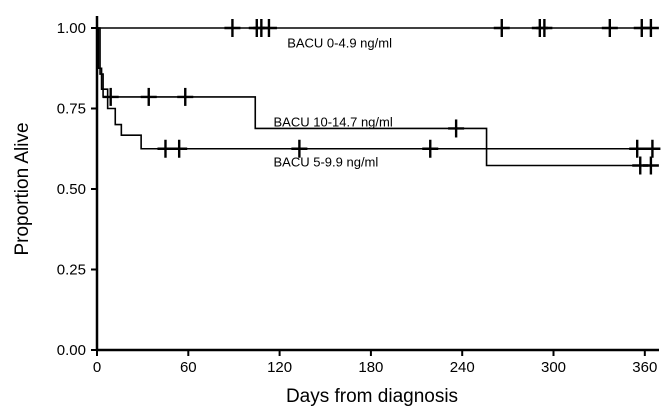 This screenshot has height=410, width=662. What do you see at coordinates (279, 367) in the screenshot?
I see `x-tick-label-120: 120` at bounding box center [279, 367].